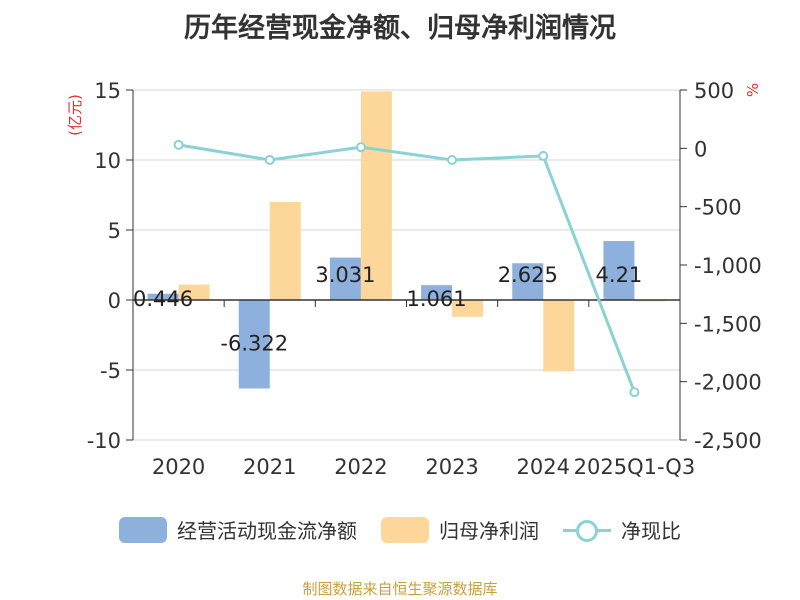  I want to click on left-axis-tick-label: 15, so click(107, 91).